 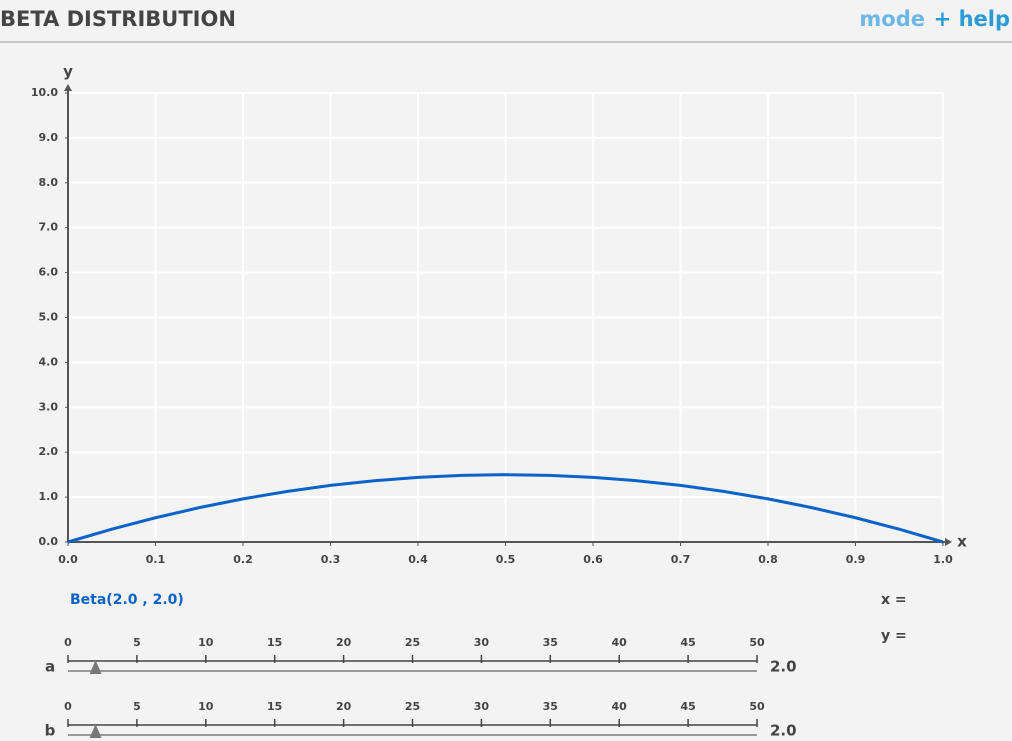 What do you see at coordinates (593, 559) in the screenshot?
I see `x-tick-label: 0.6` at bounding box center [593, 559].